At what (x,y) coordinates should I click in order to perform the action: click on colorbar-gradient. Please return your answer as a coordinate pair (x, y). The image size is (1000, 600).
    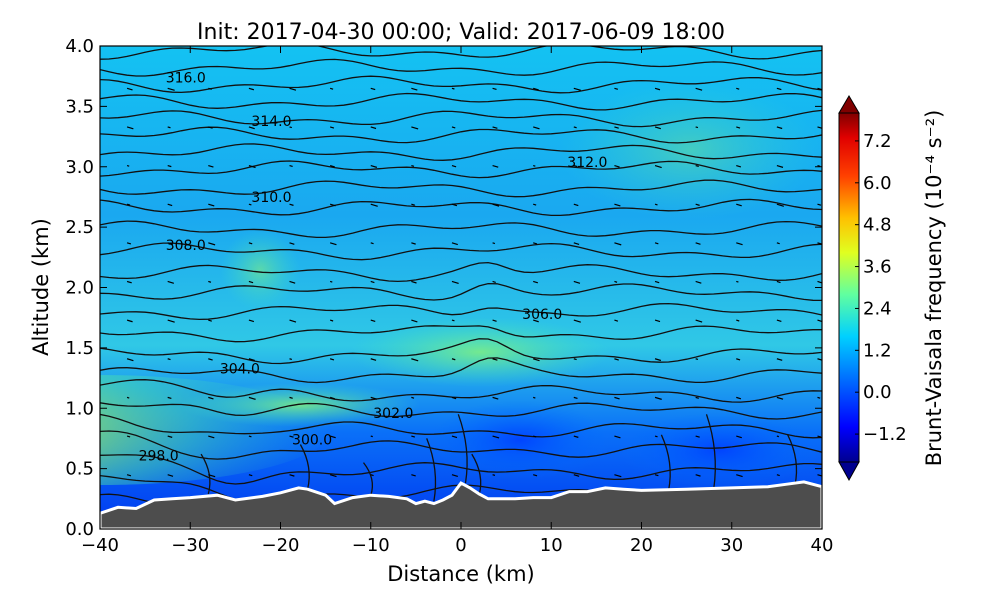
    Looking at the image, I should click on (849, 287).